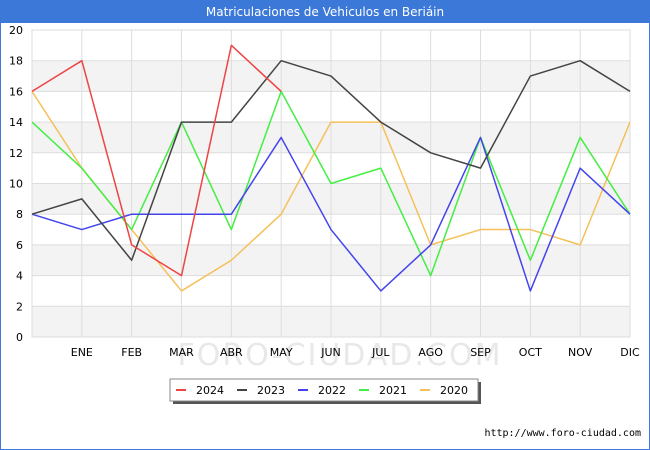 The height and width of the screenshot is (450, 650). What do you see at coordinates (281, 352) in the screenshot?
I see `x-tick-label: MAY` at bounding box center [281, 352].